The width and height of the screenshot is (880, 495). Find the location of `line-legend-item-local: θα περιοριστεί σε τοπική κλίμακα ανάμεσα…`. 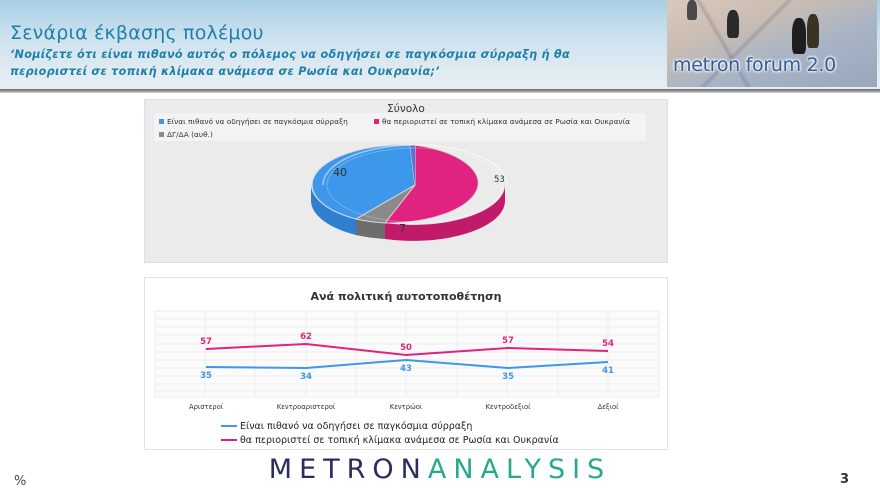

line-legend-item-local: θα περιοριστεί σε τοπική κλίμακα ανάμεσα… is located at coordinates (390, 440).